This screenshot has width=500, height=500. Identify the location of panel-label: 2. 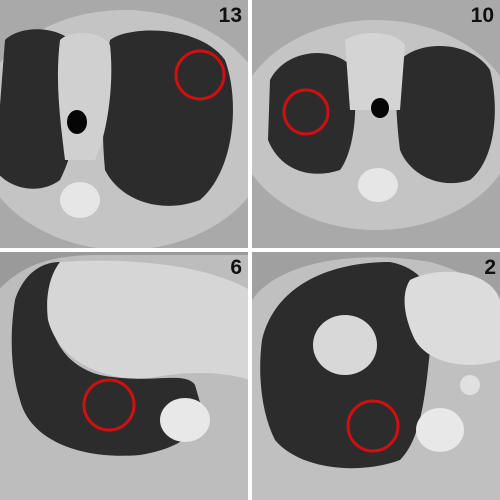
(490, 267).